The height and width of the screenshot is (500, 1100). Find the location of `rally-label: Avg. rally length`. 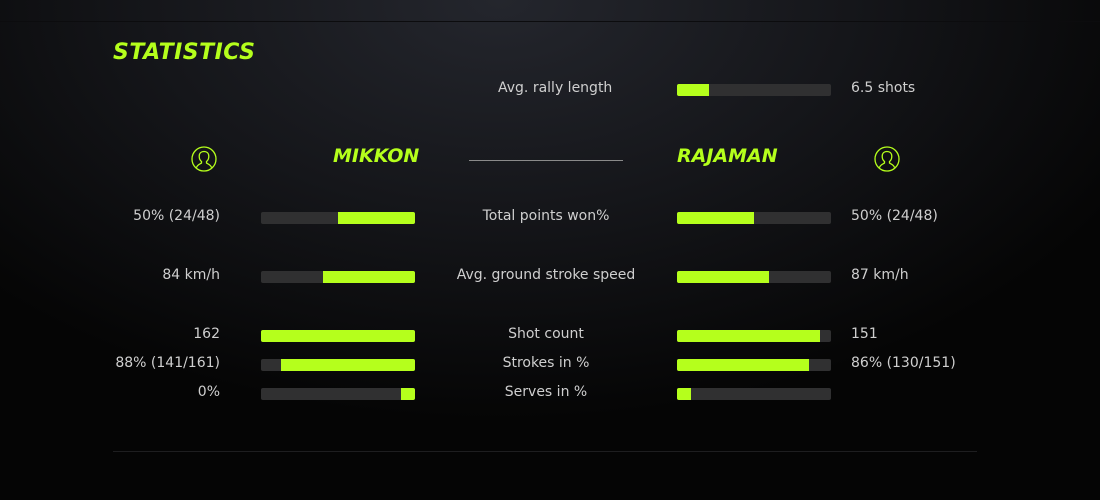

rally-label: Avg. rally length is located at coordinates (555, 88).